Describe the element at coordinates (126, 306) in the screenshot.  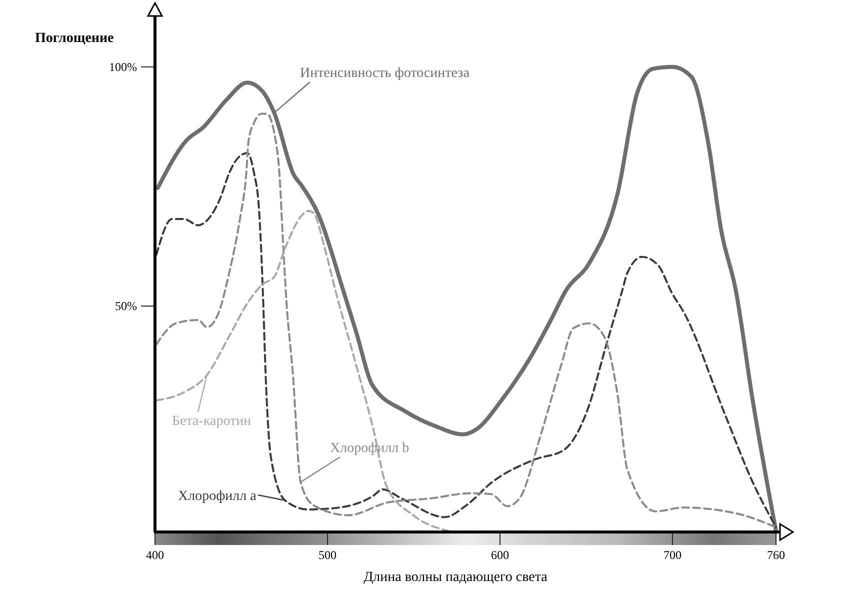
I see `y-tick-label: 50%` at that location.